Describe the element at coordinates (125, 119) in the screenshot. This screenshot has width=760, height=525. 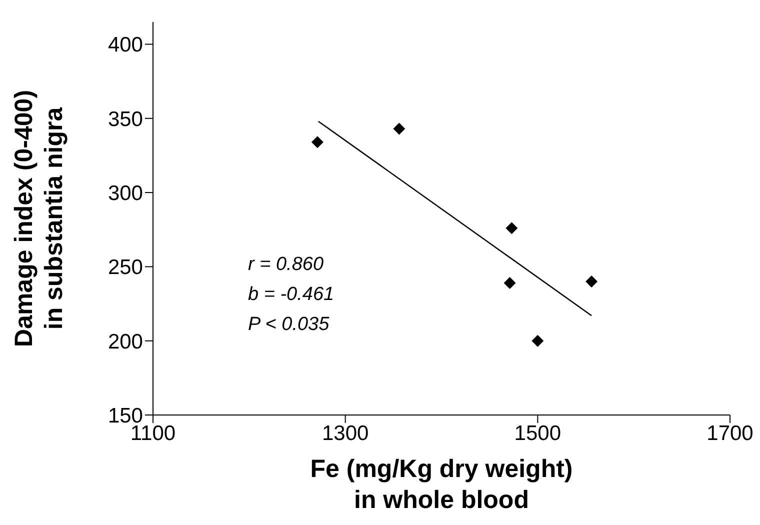
I see `y-tick-label: 350` at that location.